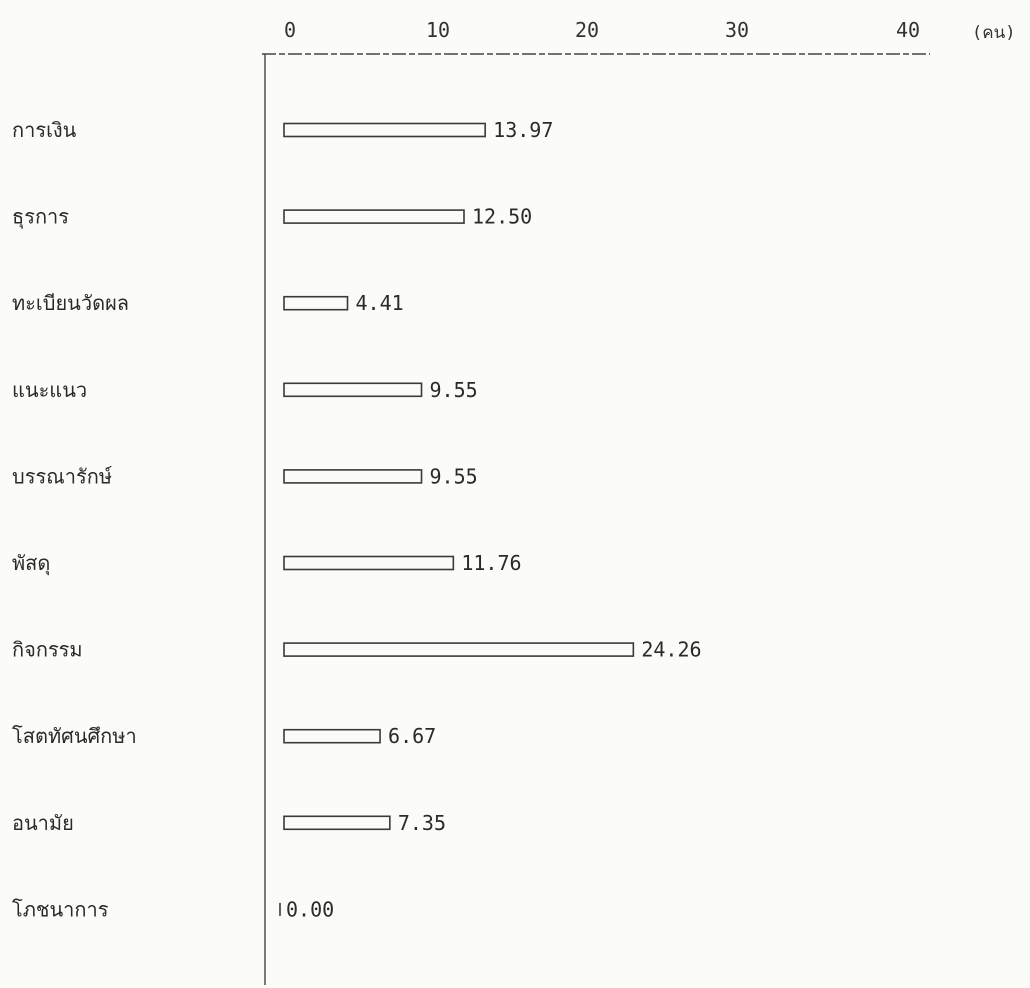  I want to click on value-label: 6.67, so click(412, 736).